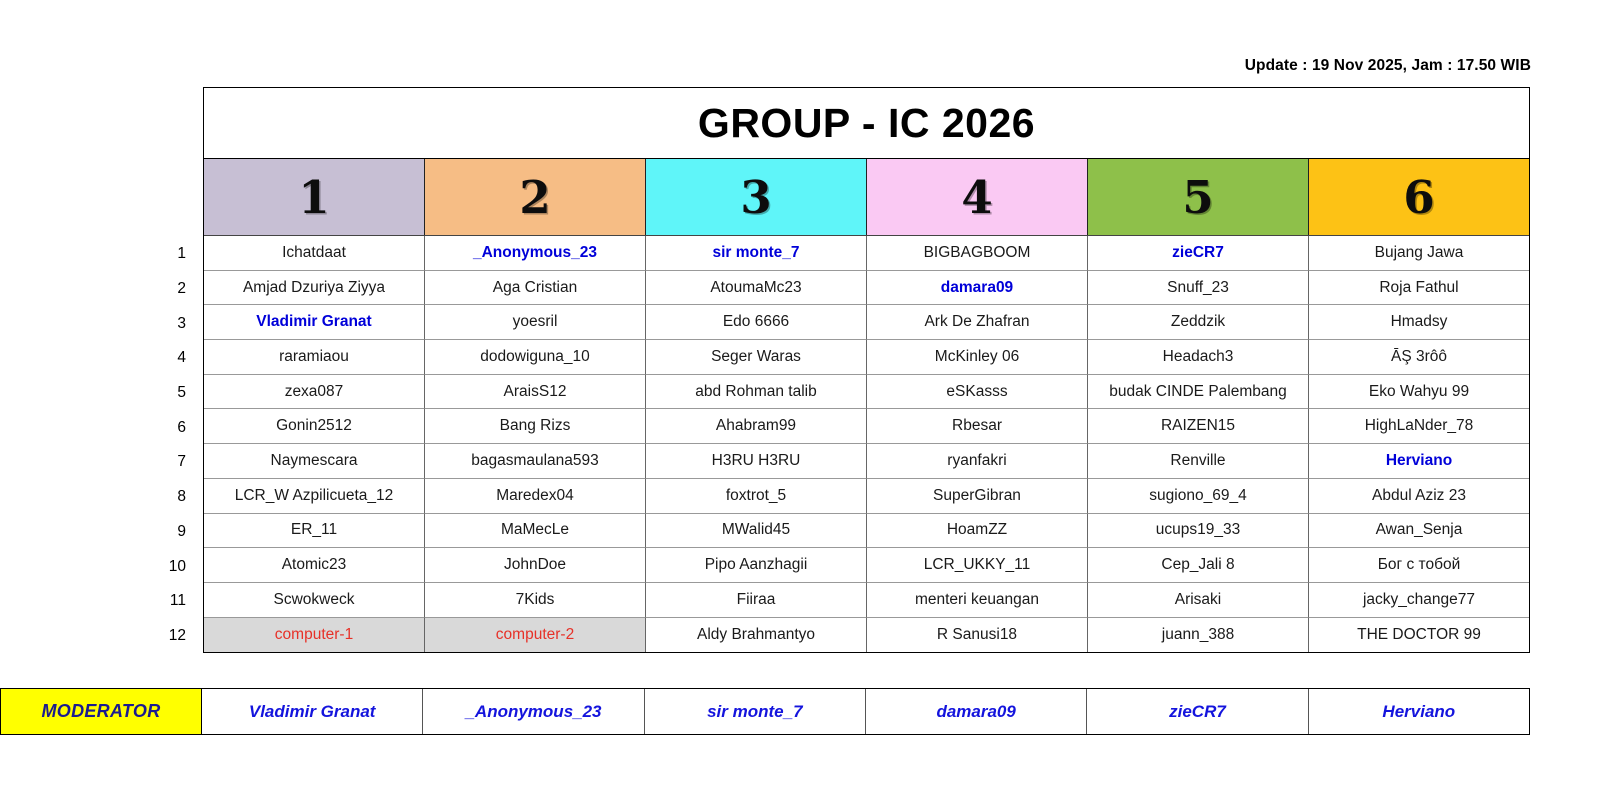 Image resolution: width=1600 pixels, height=796 pixels. I want to click on row-number: 6, so click(181, 427).